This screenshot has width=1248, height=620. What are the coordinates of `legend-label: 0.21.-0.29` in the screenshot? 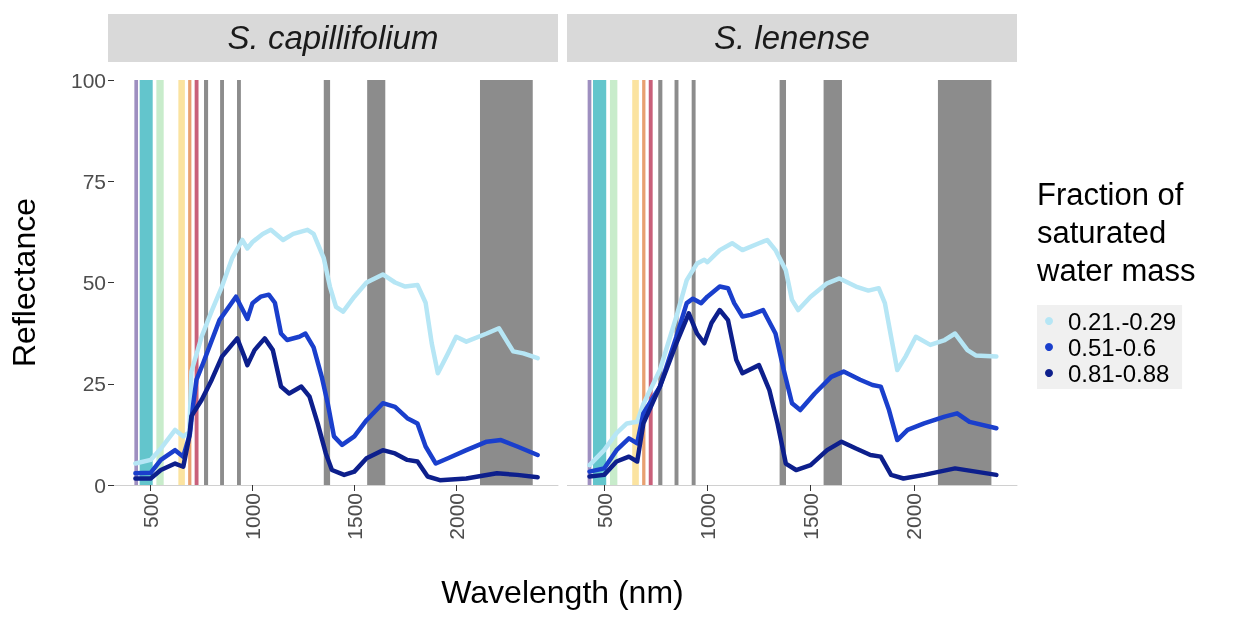 It's located at (1122, 321).